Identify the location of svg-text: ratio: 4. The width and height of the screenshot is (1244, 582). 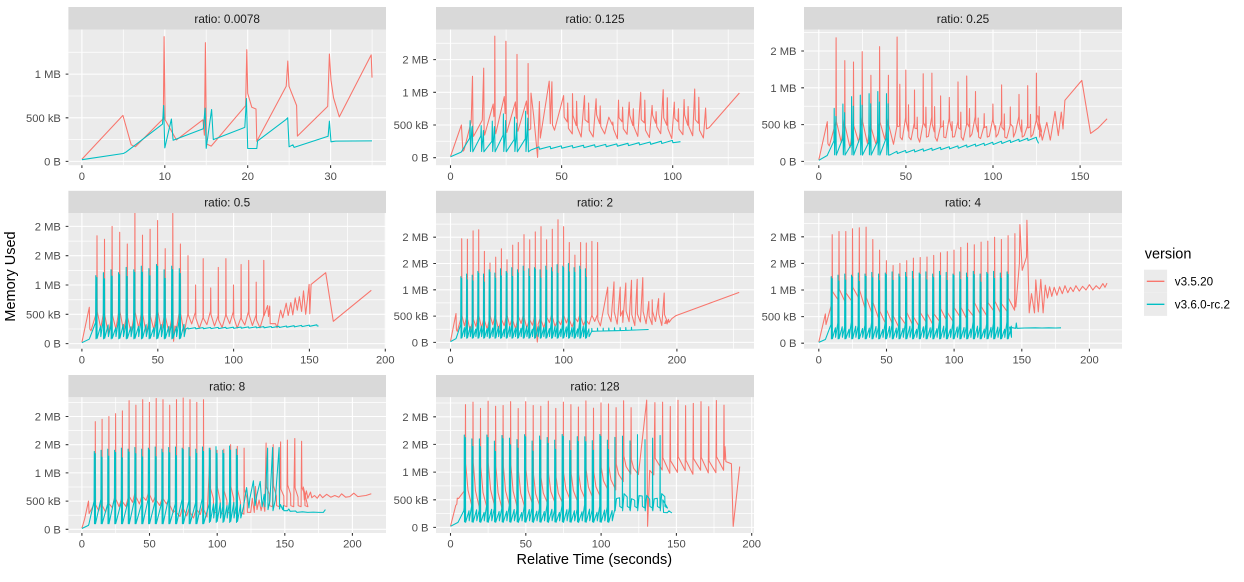
(963, 202).